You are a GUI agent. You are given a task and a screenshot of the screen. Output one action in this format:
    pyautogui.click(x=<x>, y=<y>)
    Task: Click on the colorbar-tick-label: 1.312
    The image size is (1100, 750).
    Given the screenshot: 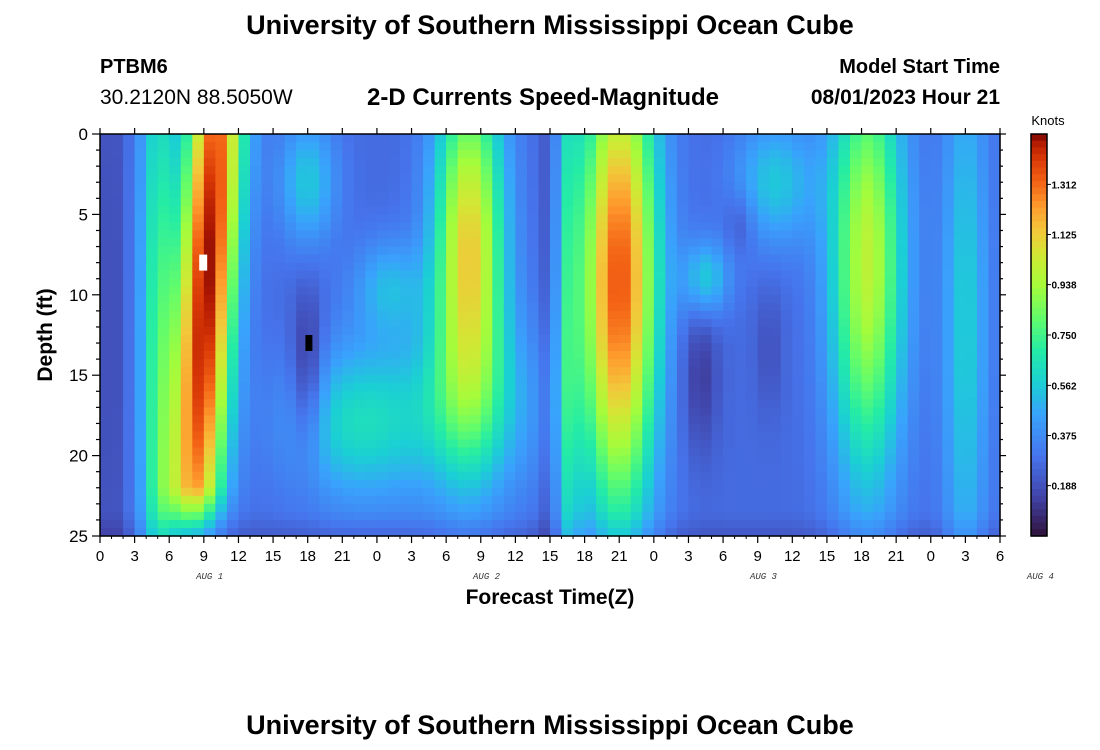 What is the action you would take?
    pyautogui.click(x=1063, y=185)
    